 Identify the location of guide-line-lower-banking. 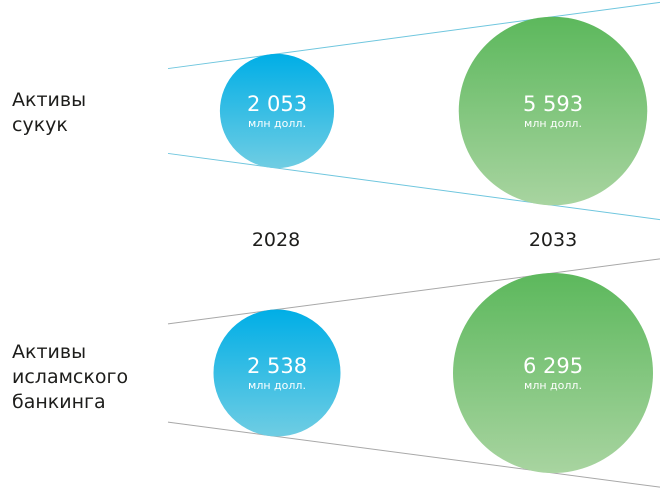
(413, 454).